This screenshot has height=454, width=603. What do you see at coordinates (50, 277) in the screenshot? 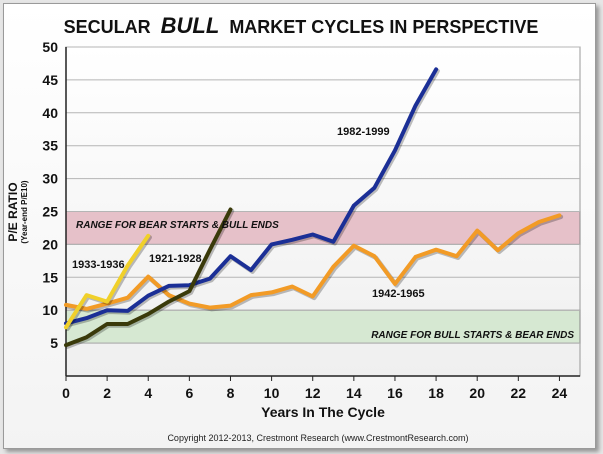
I see `y-tick-label: 15` at bounding box center [50, 277].